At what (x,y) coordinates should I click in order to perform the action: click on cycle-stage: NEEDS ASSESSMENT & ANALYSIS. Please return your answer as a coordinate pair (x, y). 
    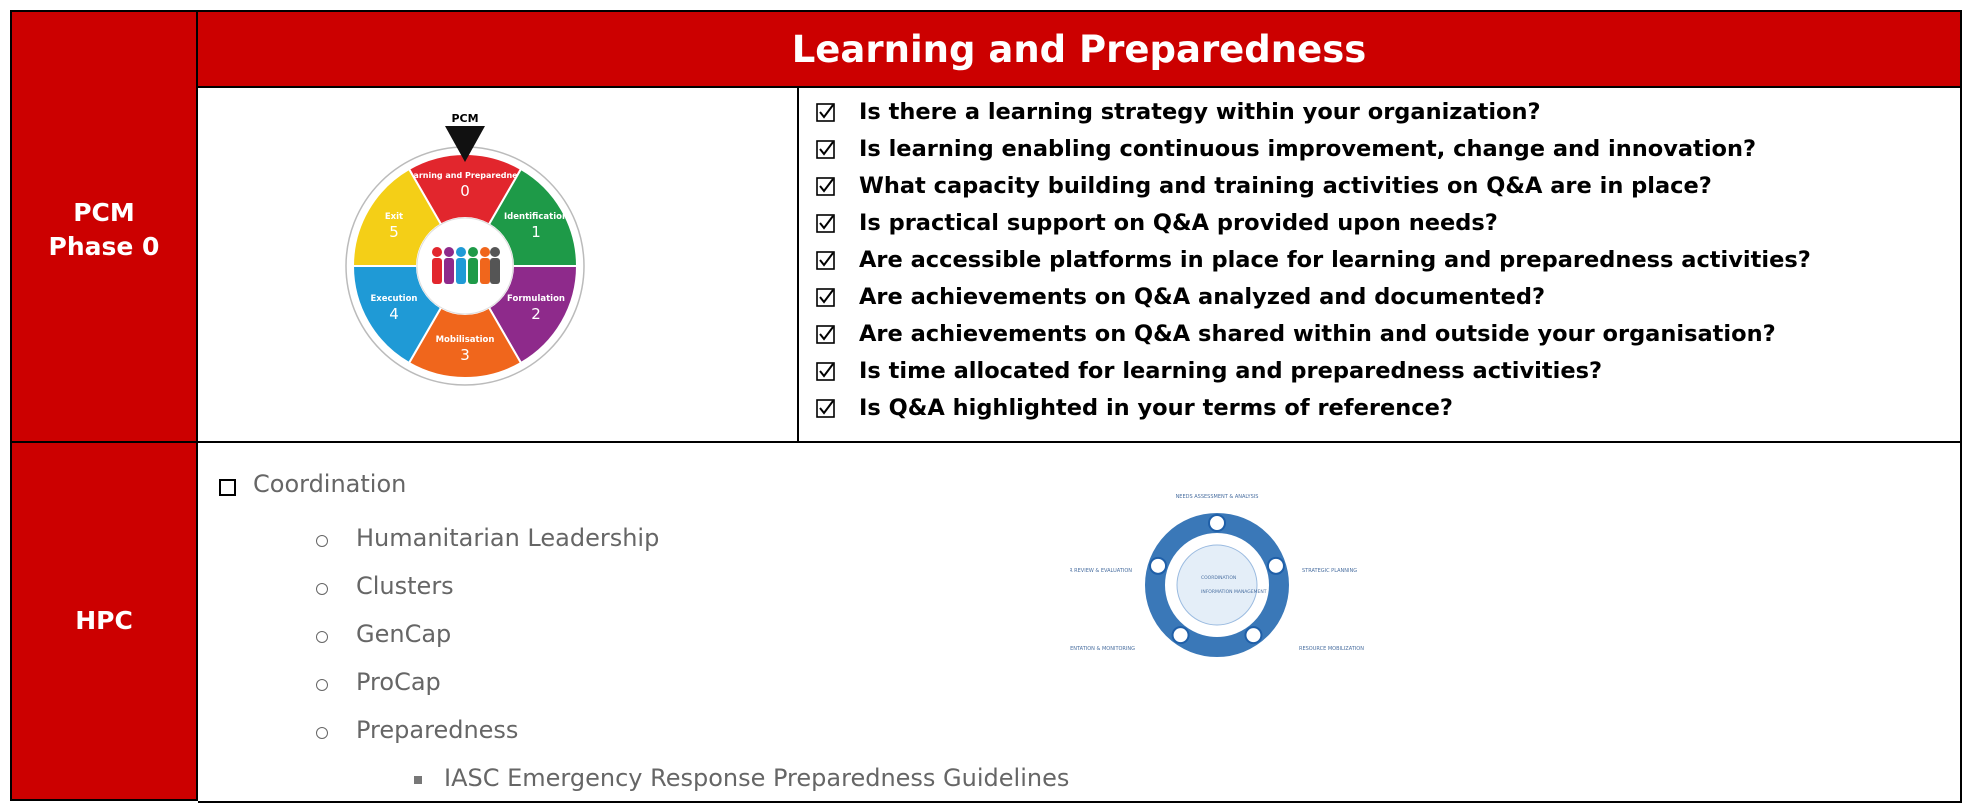
    Looking at the image, I should click on (1217, 497).